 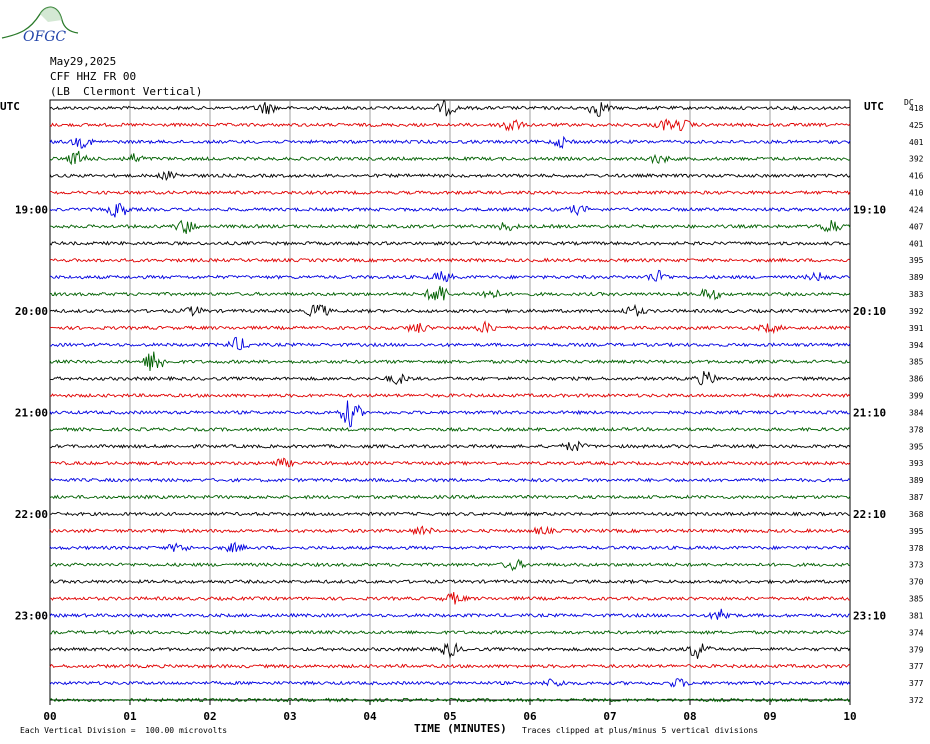 I want to click on right-time-label: 19:10, so click(x=869, y=209).